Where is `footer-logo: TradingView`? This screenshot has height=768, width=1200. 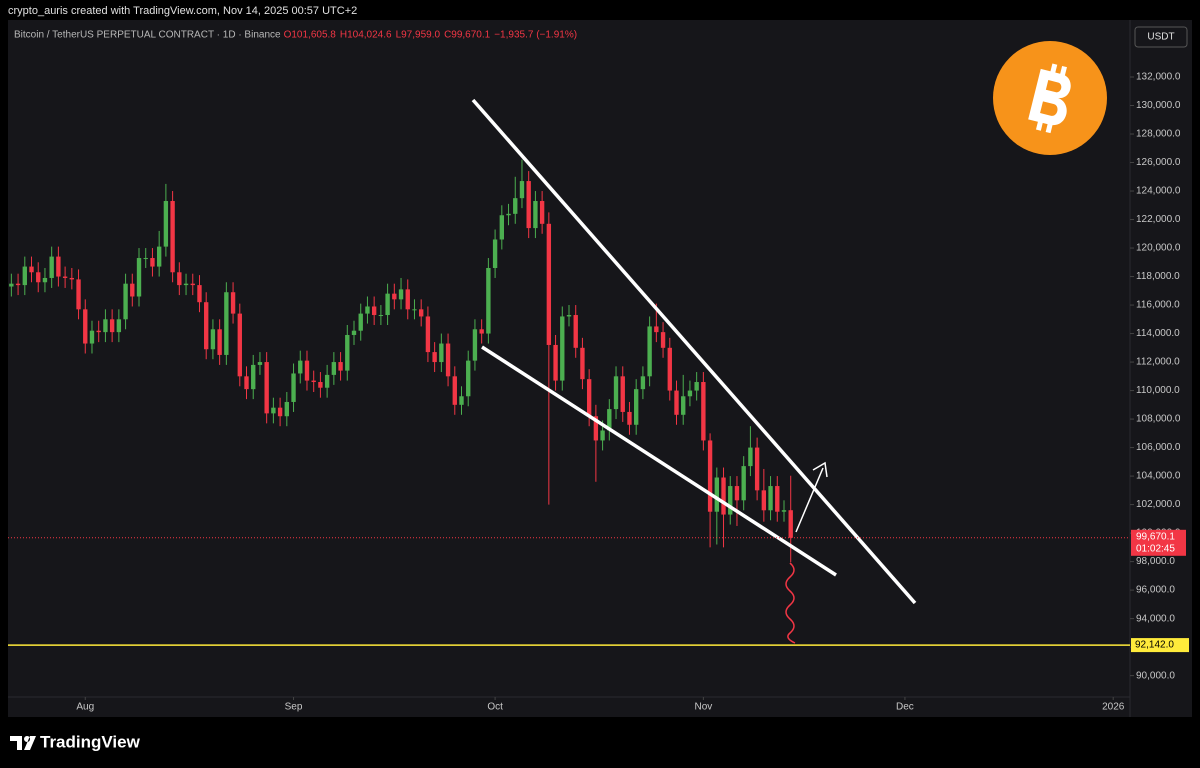 footer-logo: TradingView is located at coordinates (75, 741).